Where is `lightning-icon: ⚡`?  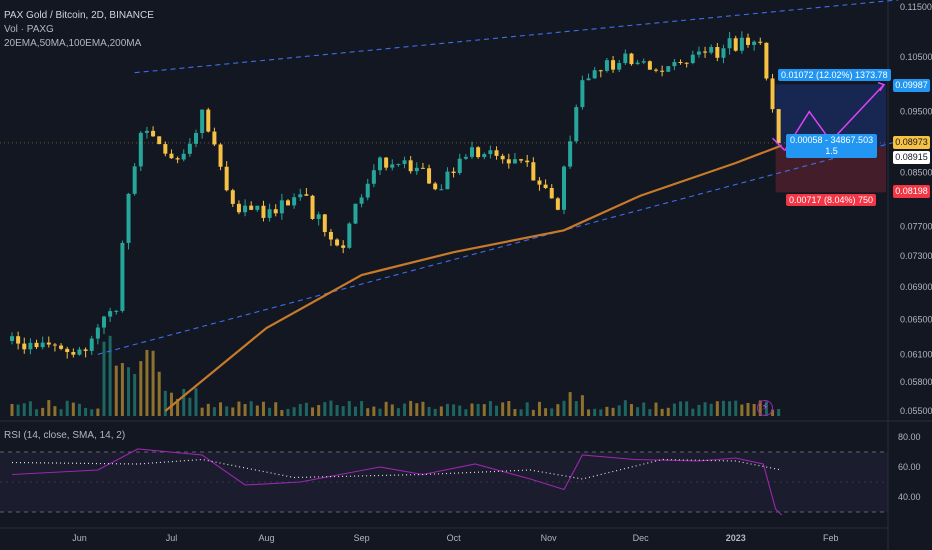
lightning-icon: ⚡ is located at coordinates (765, 408).